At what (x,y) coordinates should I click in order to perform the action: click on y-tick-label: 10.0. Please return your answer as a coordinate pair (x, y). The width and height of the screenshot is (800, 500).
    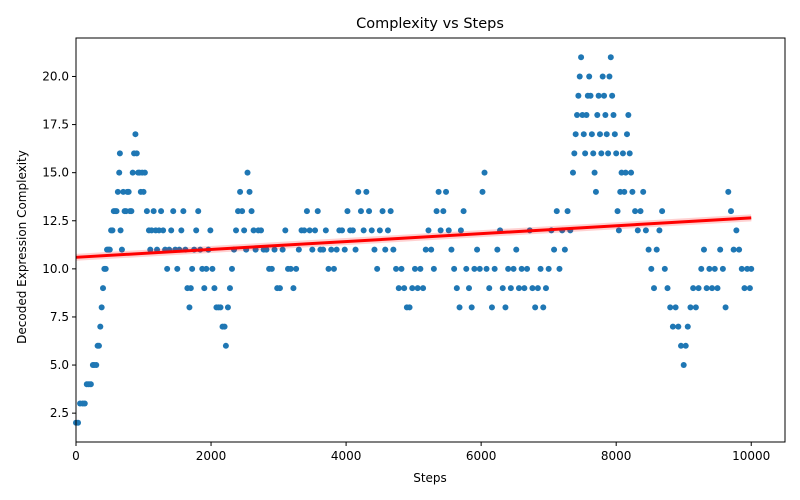
    Looking at the image, I should click on (55, 269).